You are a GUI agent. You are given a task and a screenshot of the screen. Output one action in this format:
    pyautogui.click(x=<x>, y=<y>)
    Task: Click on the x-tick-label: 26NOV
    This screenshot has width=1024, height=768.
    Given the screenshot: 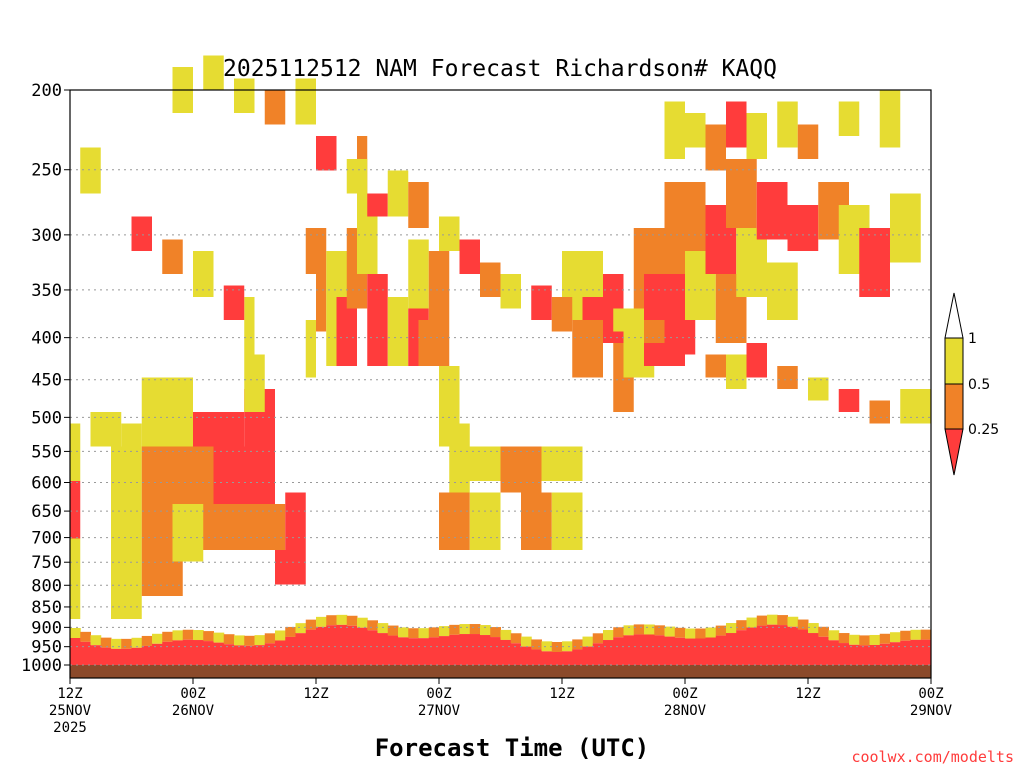 What is the action you would take?
    pyautogui.click(x=193, y=711)
    